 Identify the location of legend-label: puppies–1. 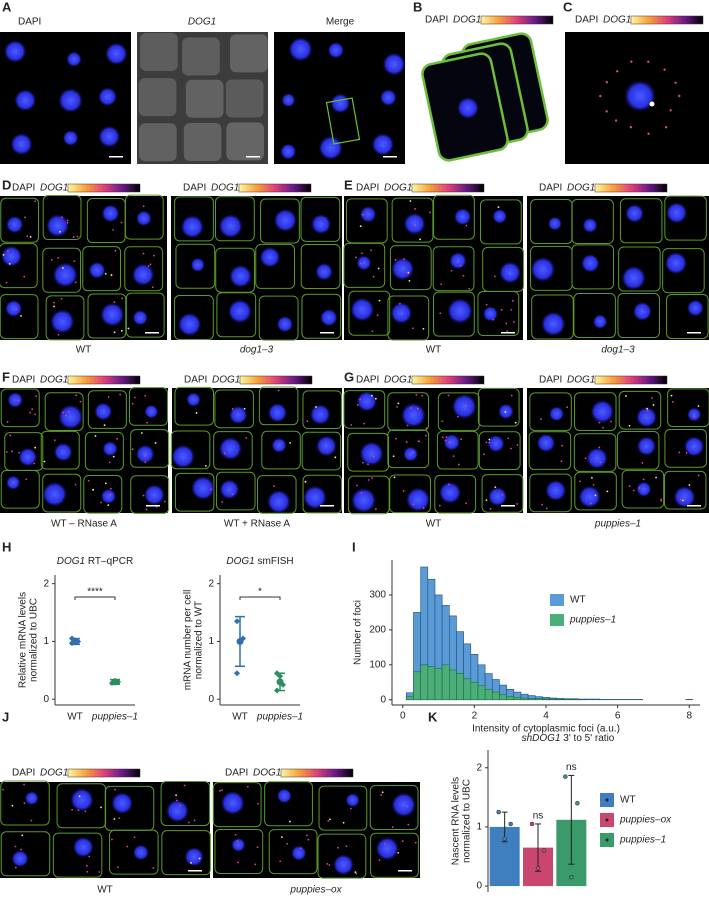
(592, 620).